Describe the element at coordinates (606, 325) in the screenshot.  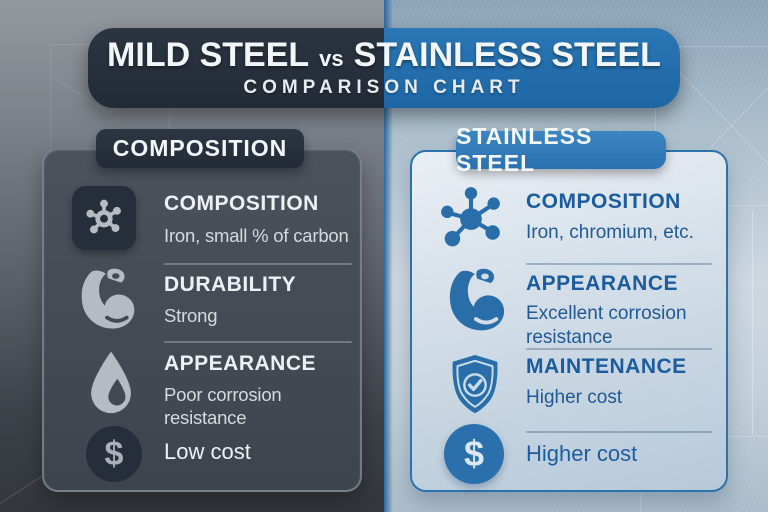
I see `row-desc: Excellent corrosion resistance` at that location.